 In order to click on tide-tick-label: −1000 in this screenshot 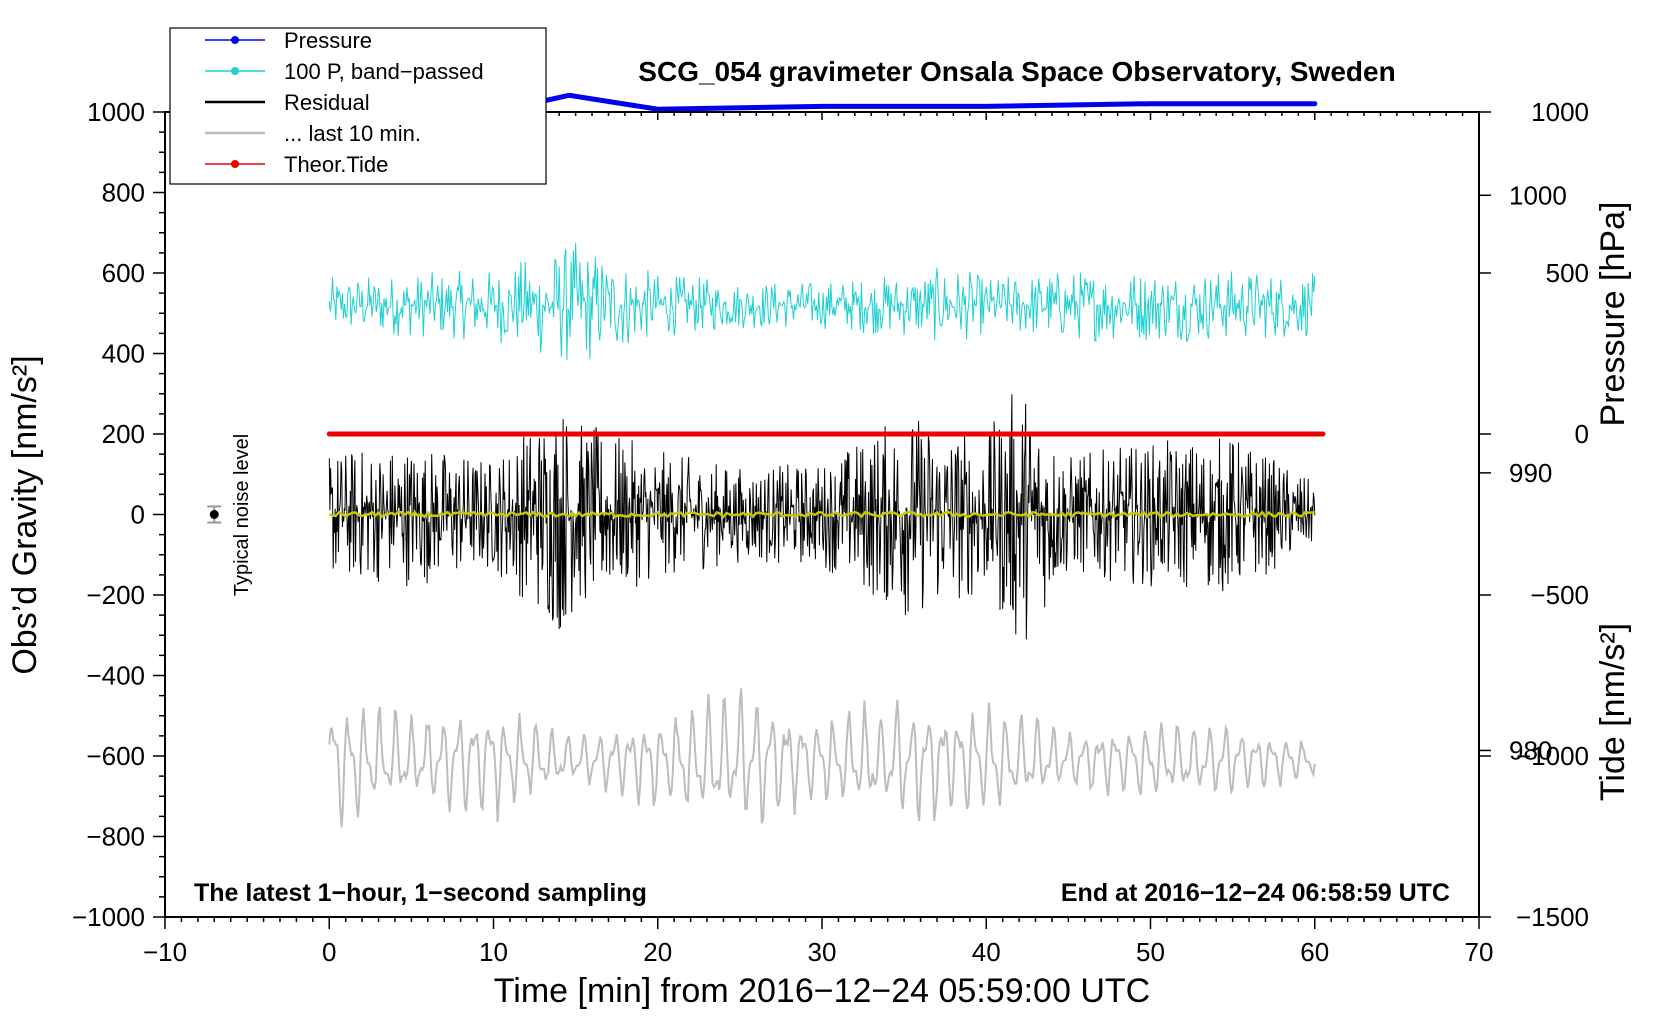, I will do `click(1552, 756)`.